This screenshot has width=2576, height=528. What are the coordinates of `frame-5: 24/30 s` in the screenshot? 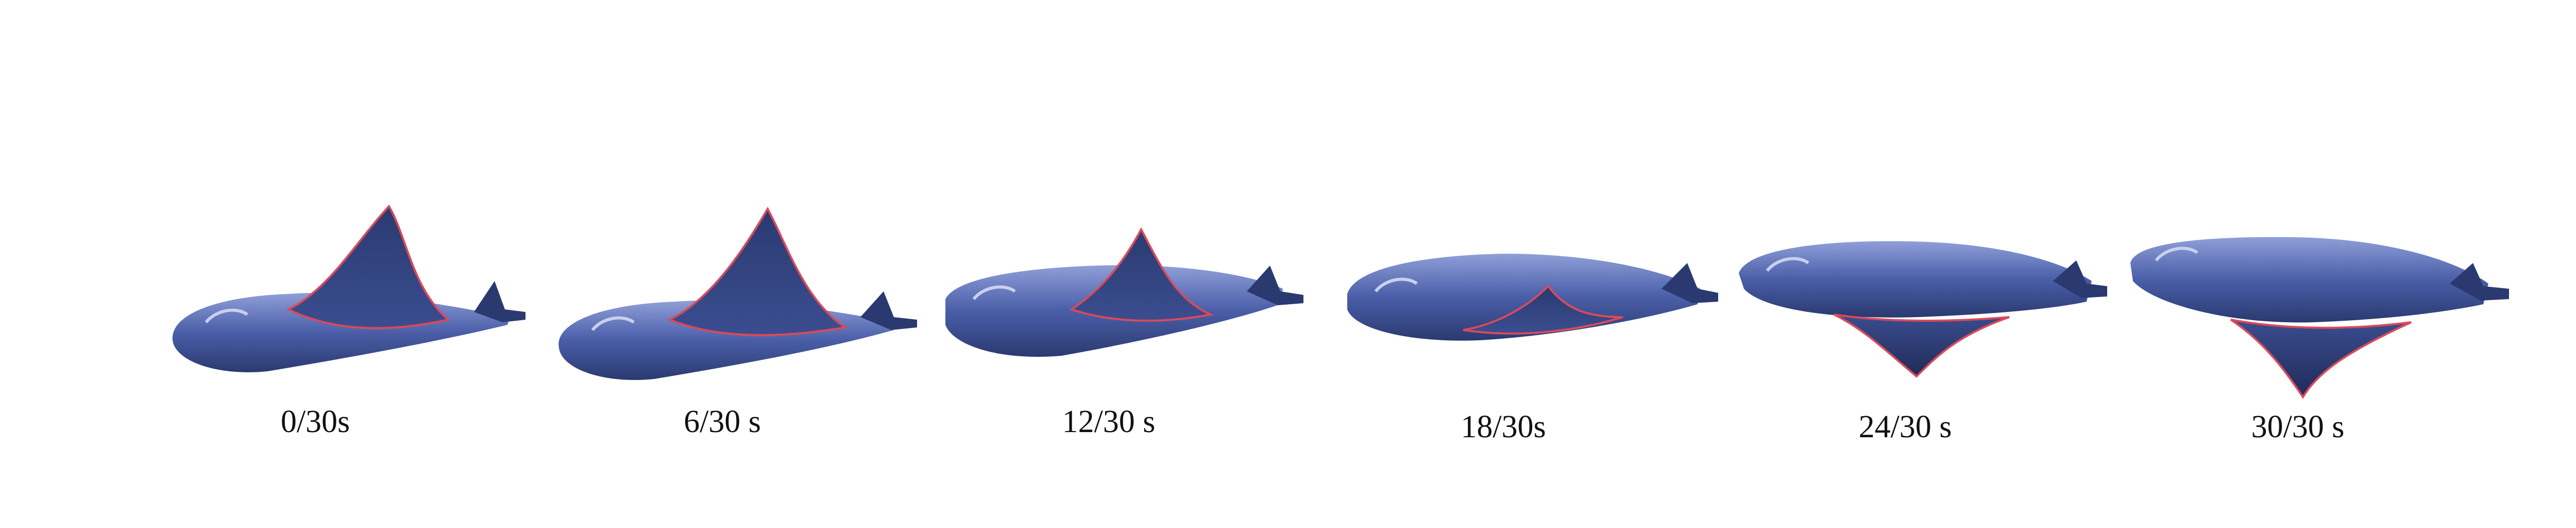 It's located at (1923, 342).